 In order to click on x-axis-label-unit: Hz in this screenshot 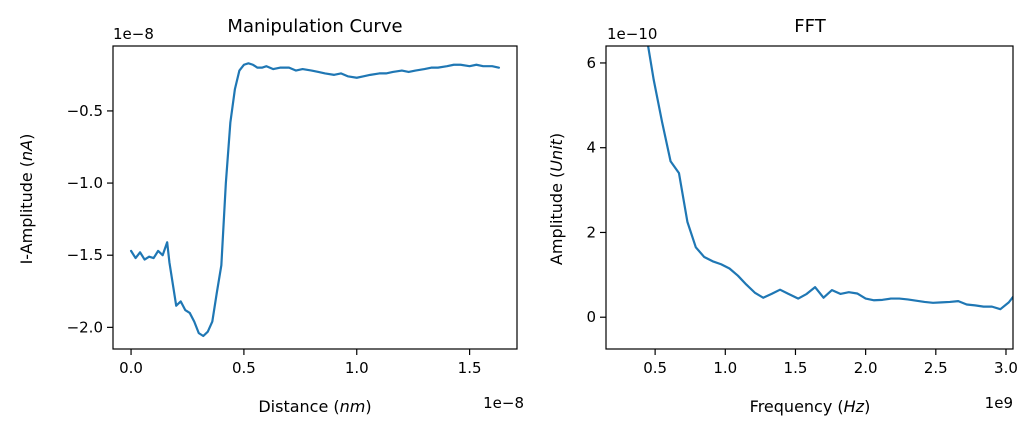, I will do `click(854, 406)`.